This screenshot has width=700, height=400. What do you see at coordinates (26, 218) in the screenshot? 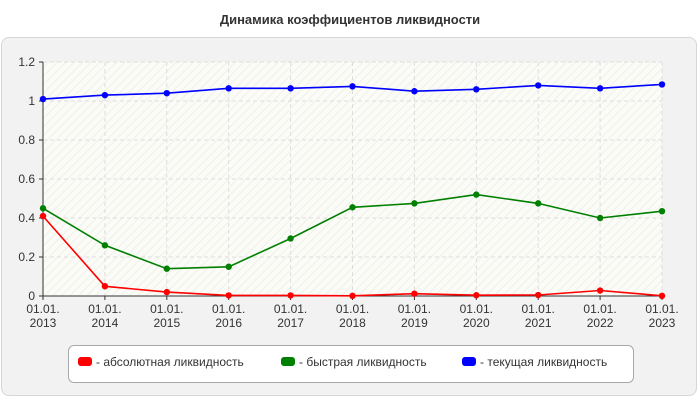
I see `y-tick-label: 0.4` at bounding box center [26, 218].